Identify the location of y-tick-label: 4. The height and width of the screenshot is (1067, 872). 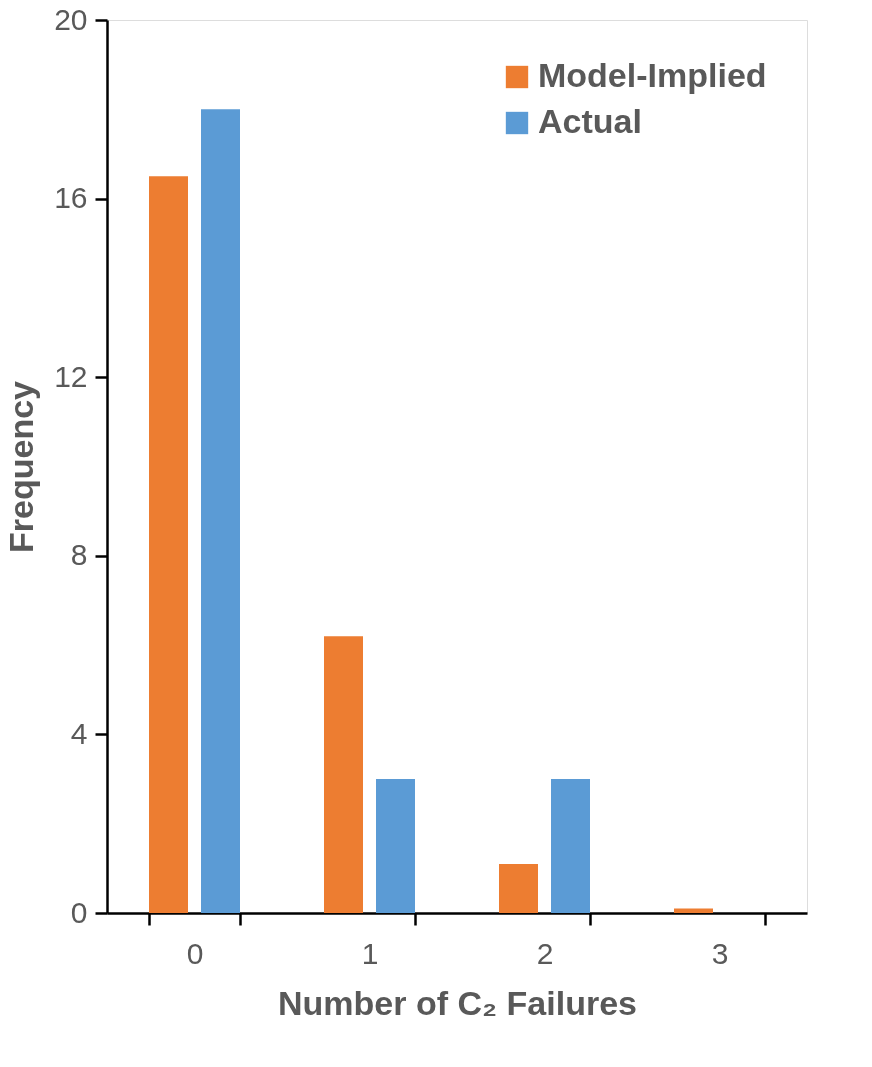
(79, 733).